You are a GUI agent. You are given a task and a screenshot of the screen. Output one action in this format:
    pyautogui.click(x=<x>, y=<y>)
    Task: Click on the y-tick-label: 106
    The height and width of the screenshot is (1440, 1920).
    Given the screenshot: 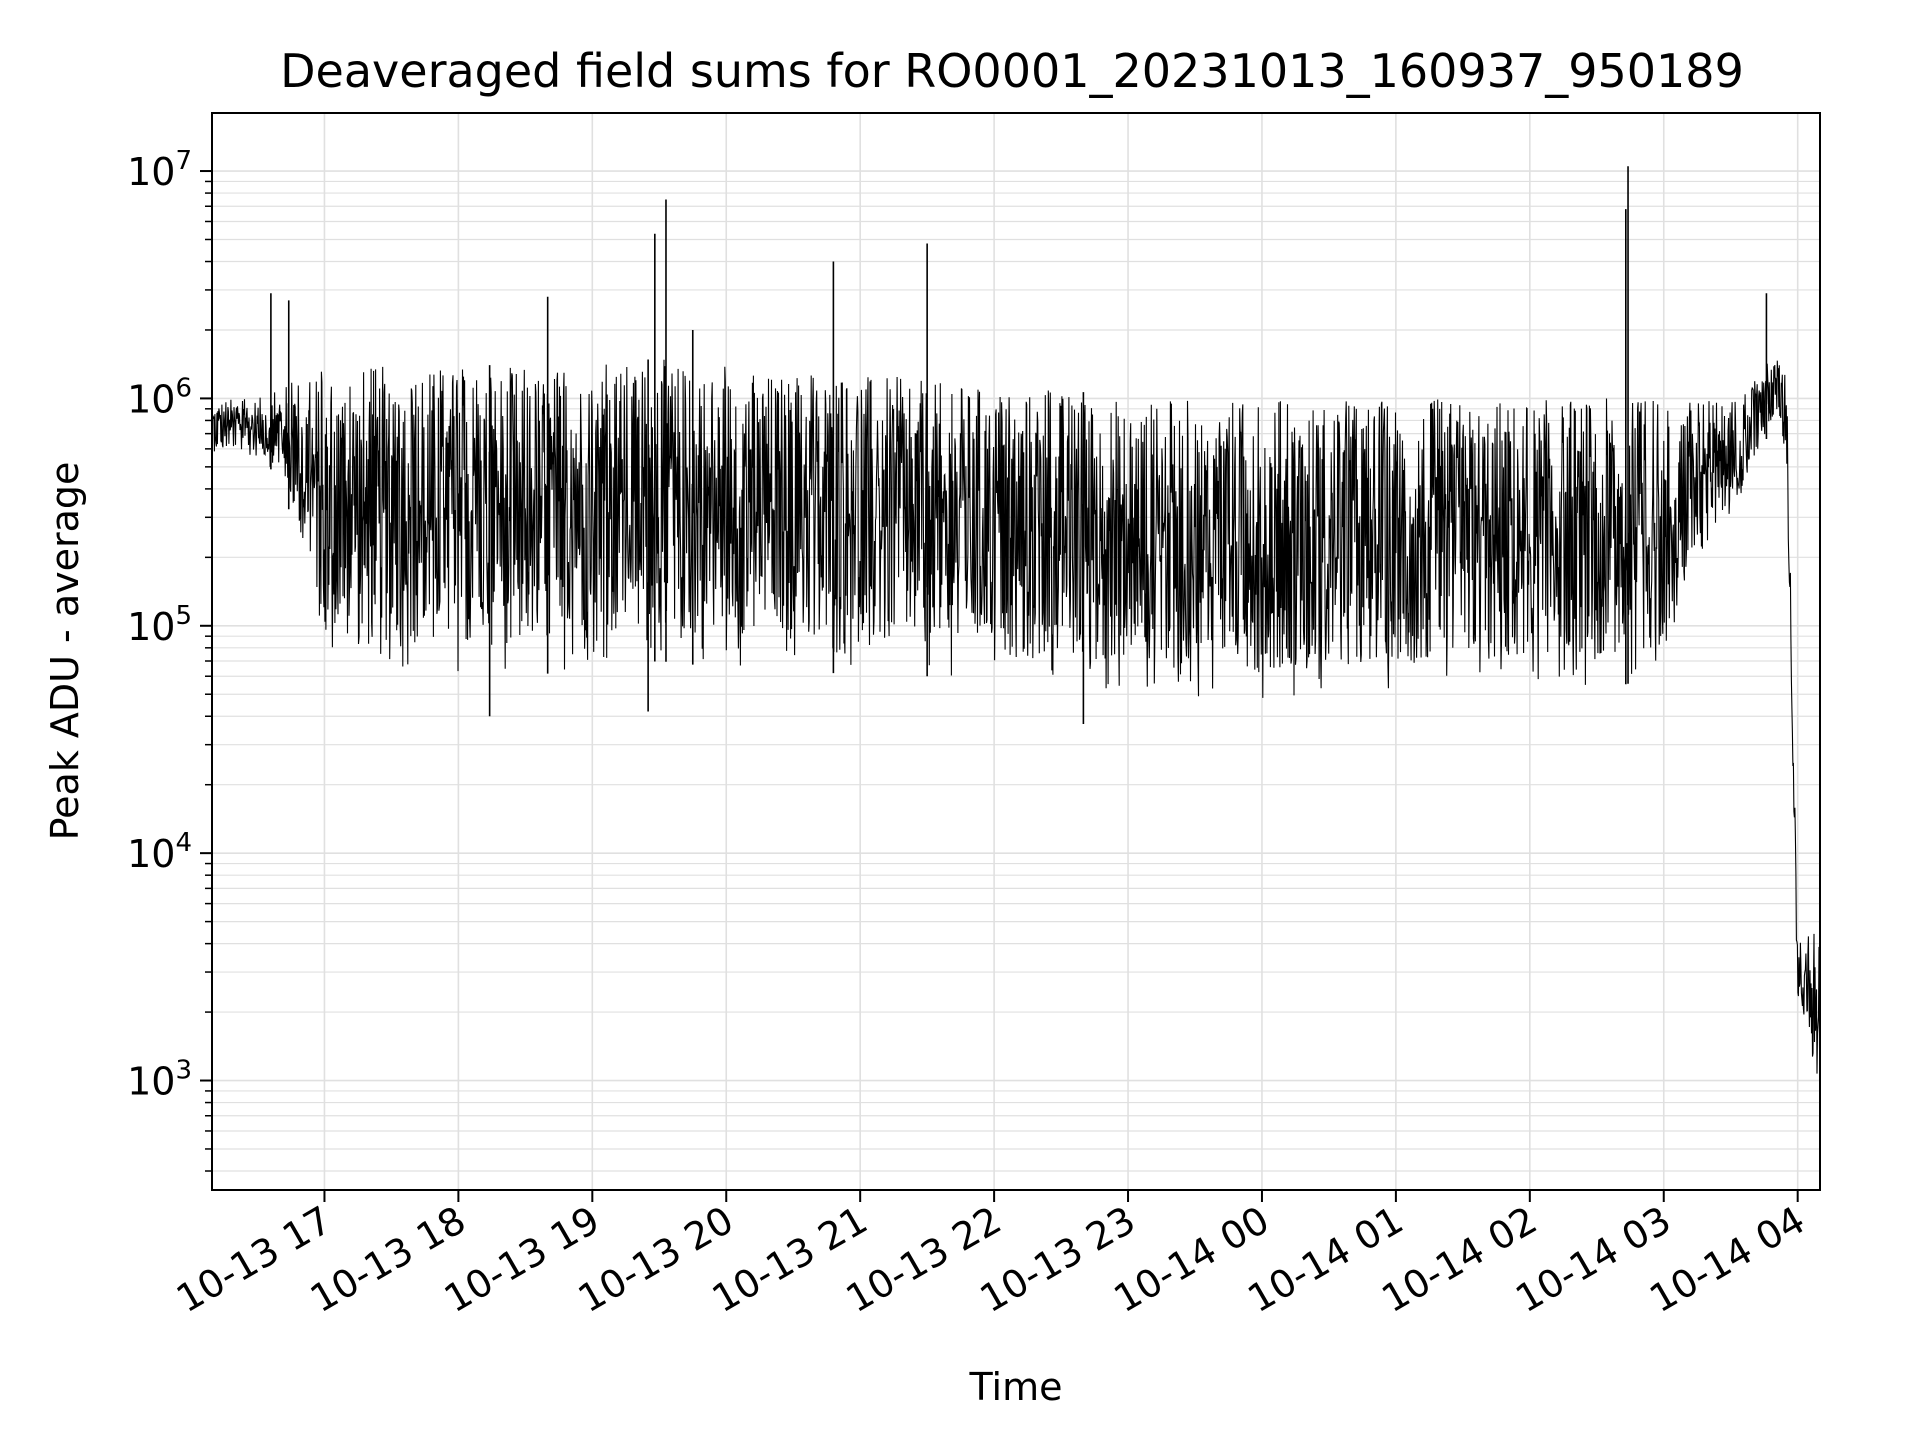 What is the action you would take?
    pyautogui.click(x=159, y=397)
    